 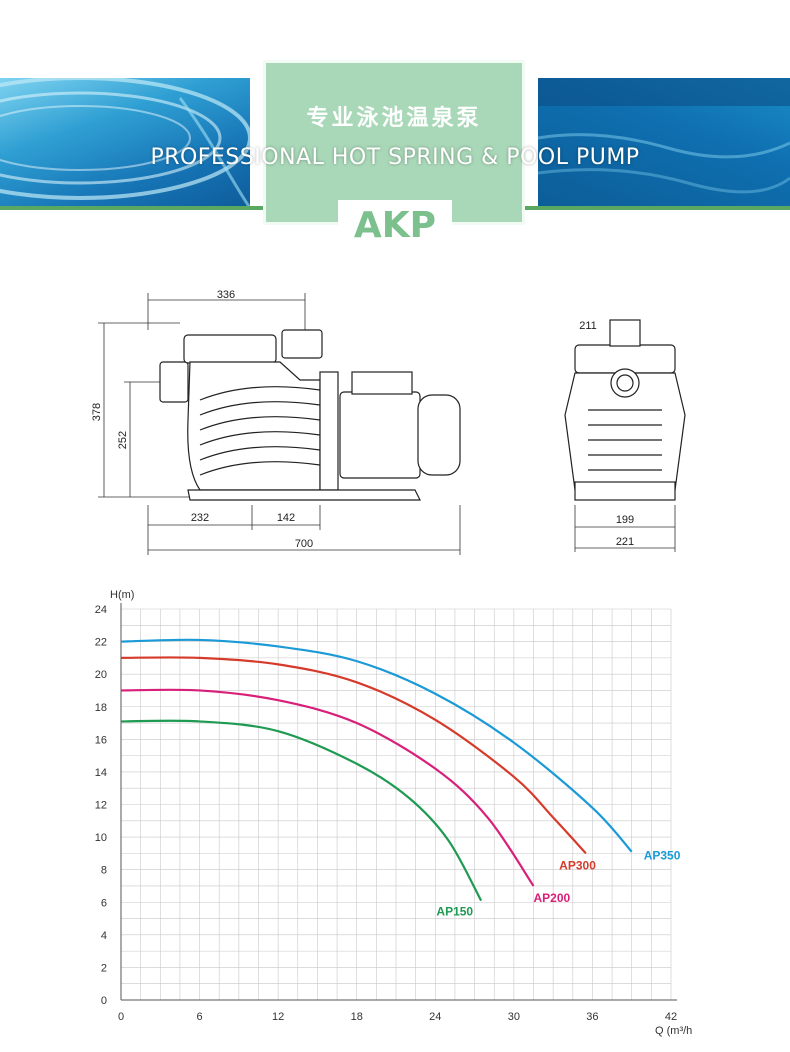 I want to click on dim-378: 378, so click(x=97, y=412).